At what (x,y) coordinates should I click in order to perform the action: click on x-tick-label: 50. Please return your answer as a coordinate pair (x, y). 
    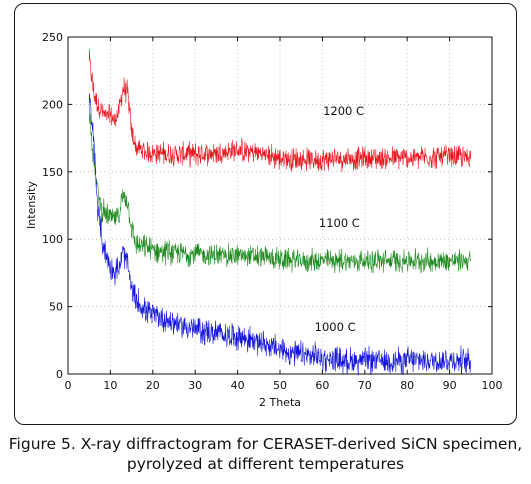
    Looking at the image, I should click on (280, 385).